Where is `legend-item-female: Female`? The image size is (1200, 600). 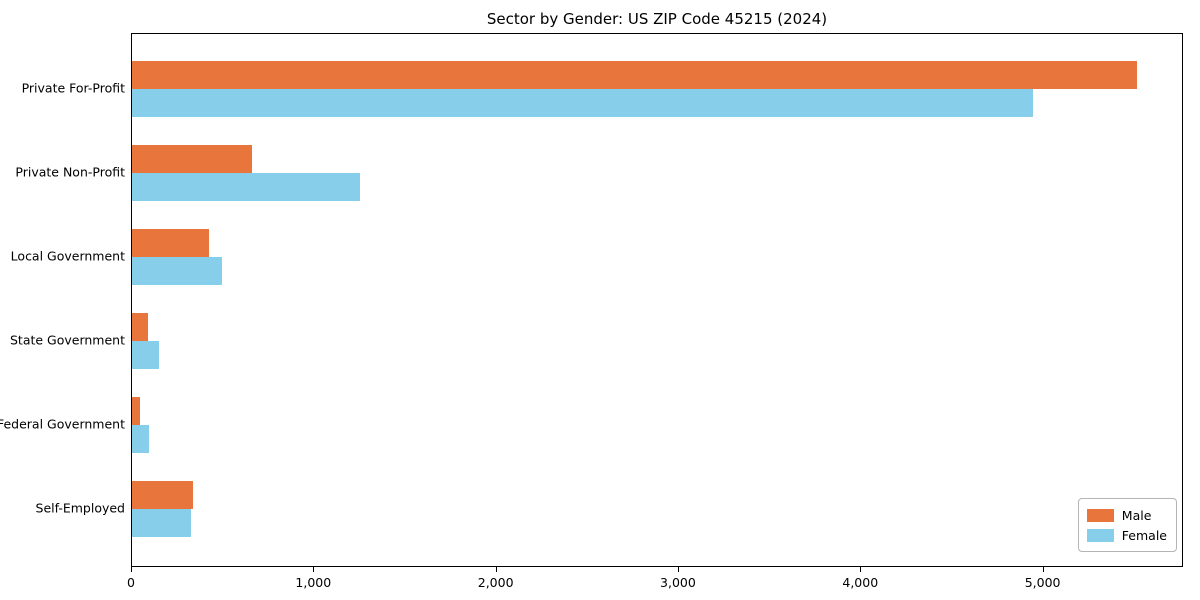
legend-item-female: Female is located at coordinates (1126, 535).